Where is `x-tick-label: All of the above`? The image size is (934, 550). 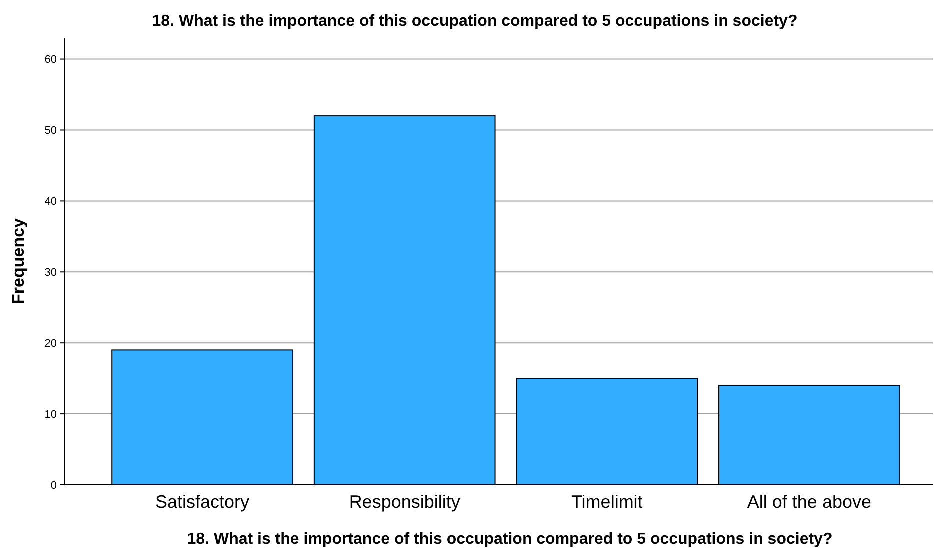
x-tick-label: All of the above is located at coordinates (809, 502).